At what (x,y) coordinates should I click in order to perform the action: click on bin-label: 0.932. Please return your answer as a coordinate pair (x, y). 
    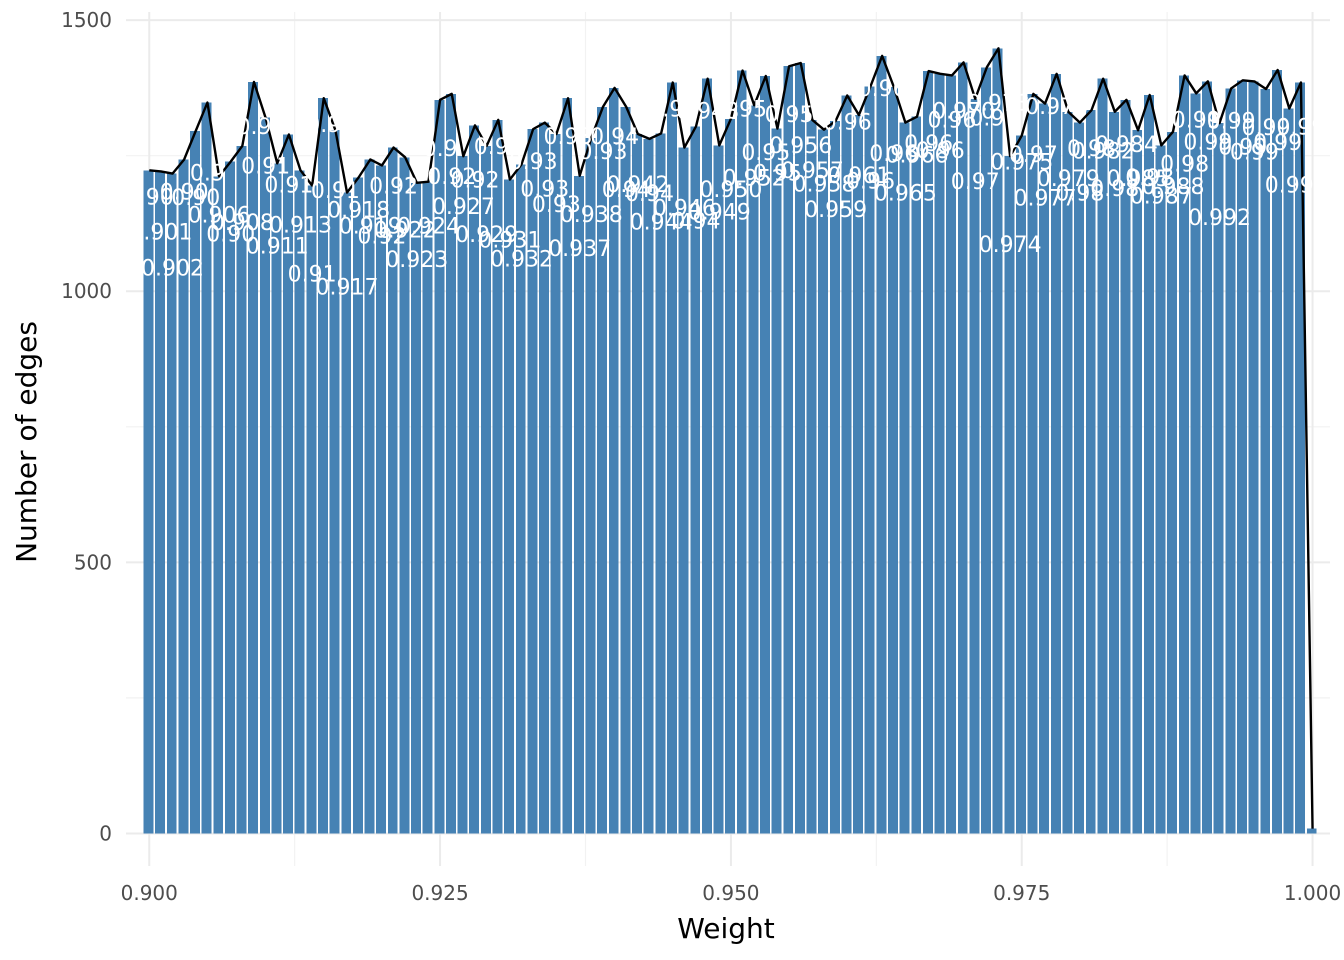
    Looking at the image, I should click on (521, 259).